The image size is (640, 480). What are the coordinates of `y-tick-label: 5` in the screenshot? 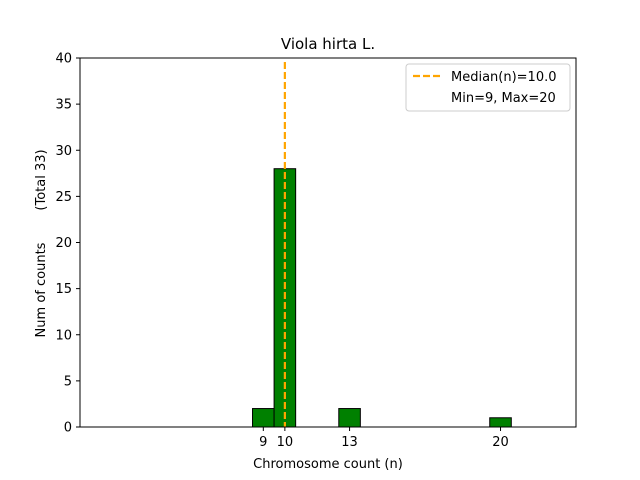 It's located at (68, 381).